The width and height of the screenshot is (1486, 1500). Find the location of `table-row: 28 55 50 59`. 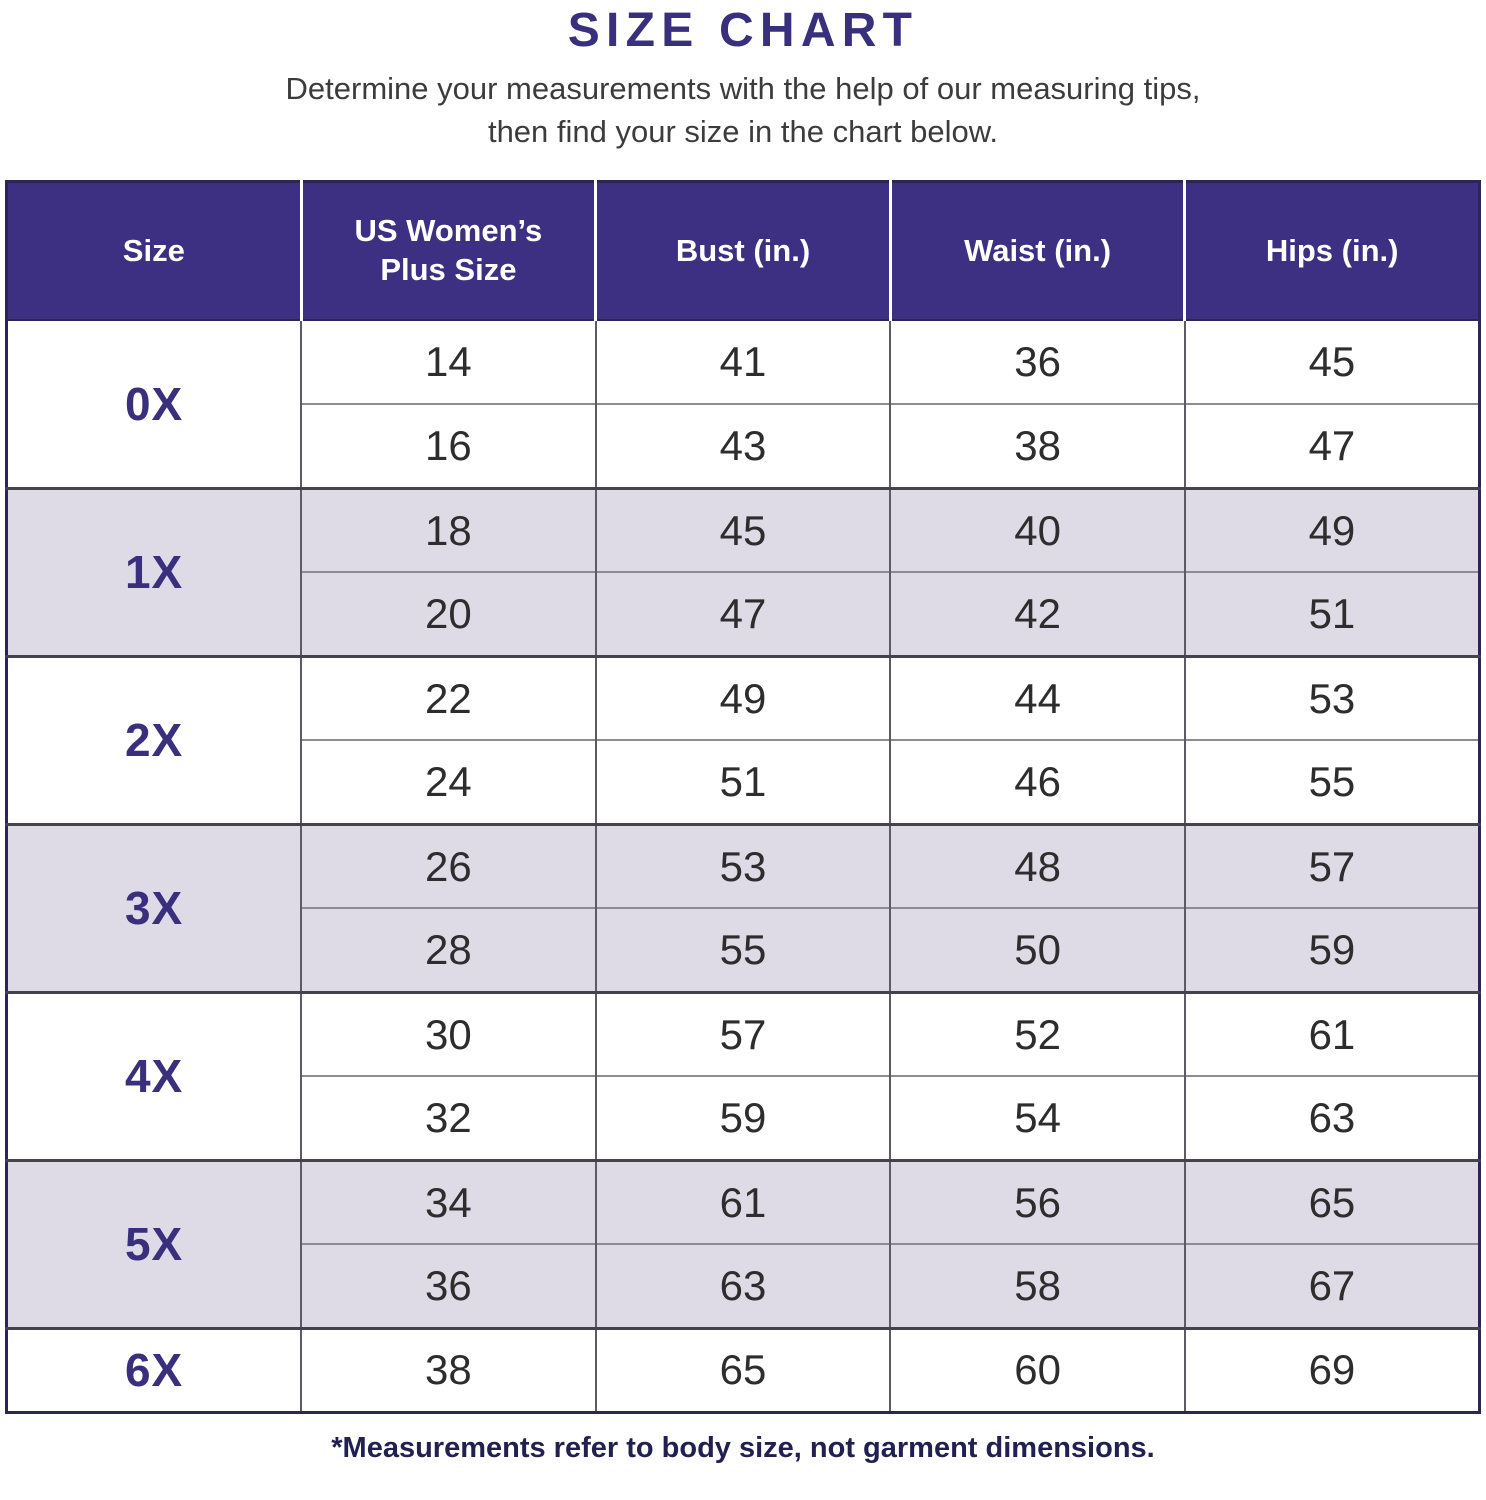

table-row: 28 55 50 59 is located at coordinates (743, 950).